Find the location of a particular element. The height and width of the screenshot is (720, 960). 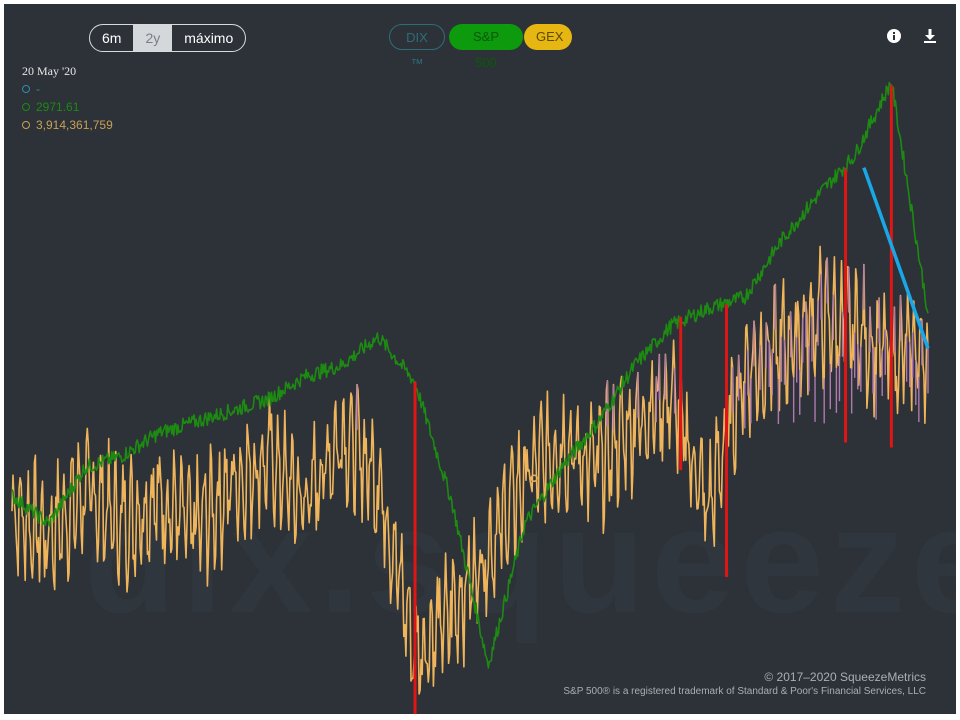

copyright-text: © 2017–2020 SqueezeMetrics is located at coordinates (845, 677).